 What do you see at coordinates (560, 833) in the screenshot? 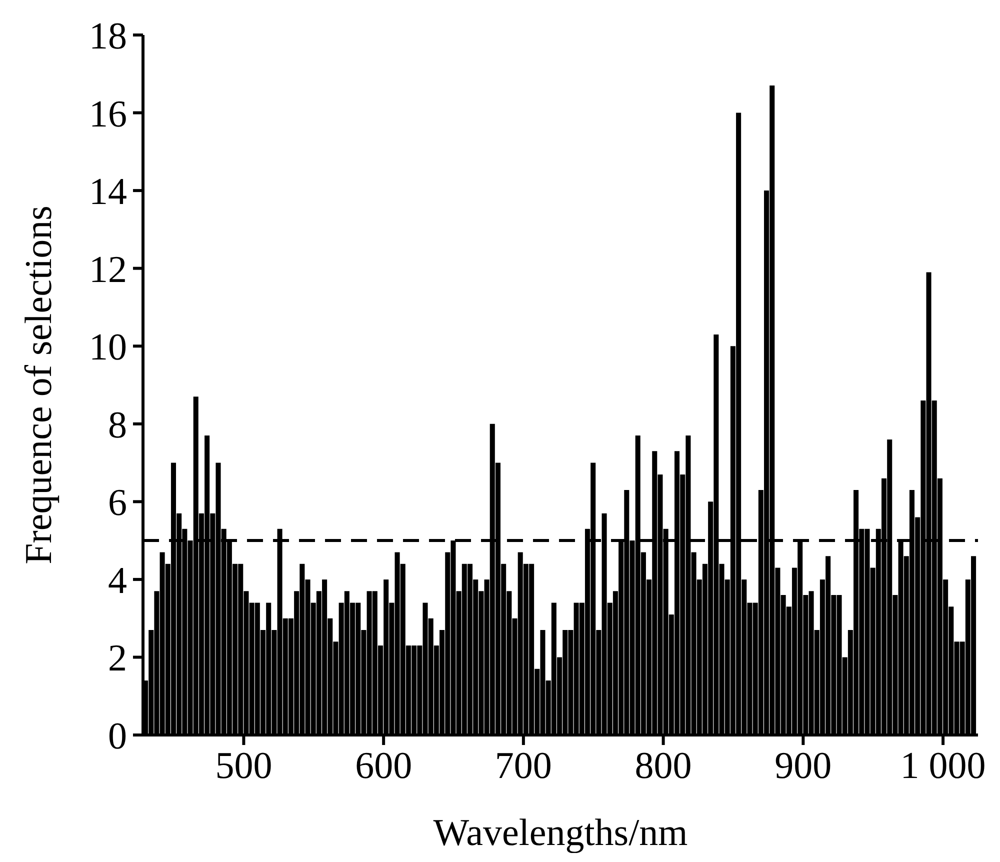
I see `x-axis-title: Wavelengths/nm` at bounding box center [560, 833].